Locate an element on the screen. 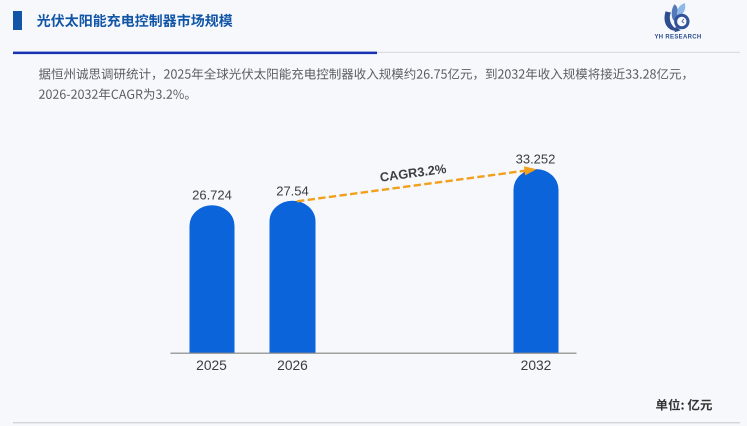 This screenshot has width=747, height=426. svg-text: 2025 is located at coordinates (211, 365).